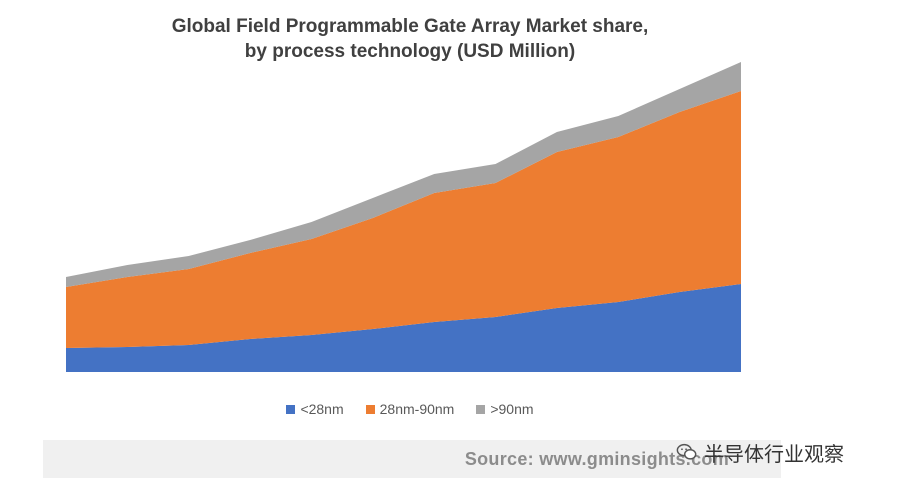 The image size is (900, 491). I want to click on watermark-text: 半导体行业观察, so click(774, 454).